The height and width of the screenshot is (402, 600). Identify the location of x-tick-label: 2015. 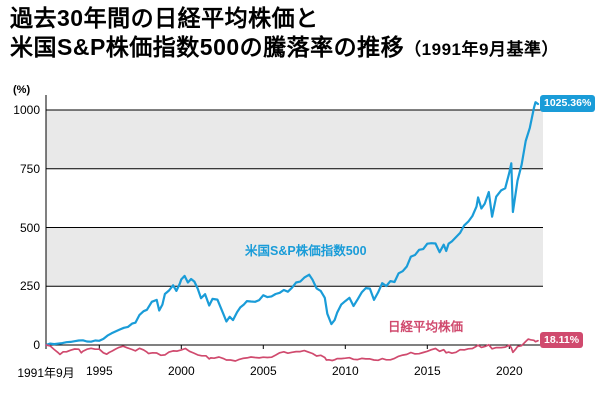
(427, 371).